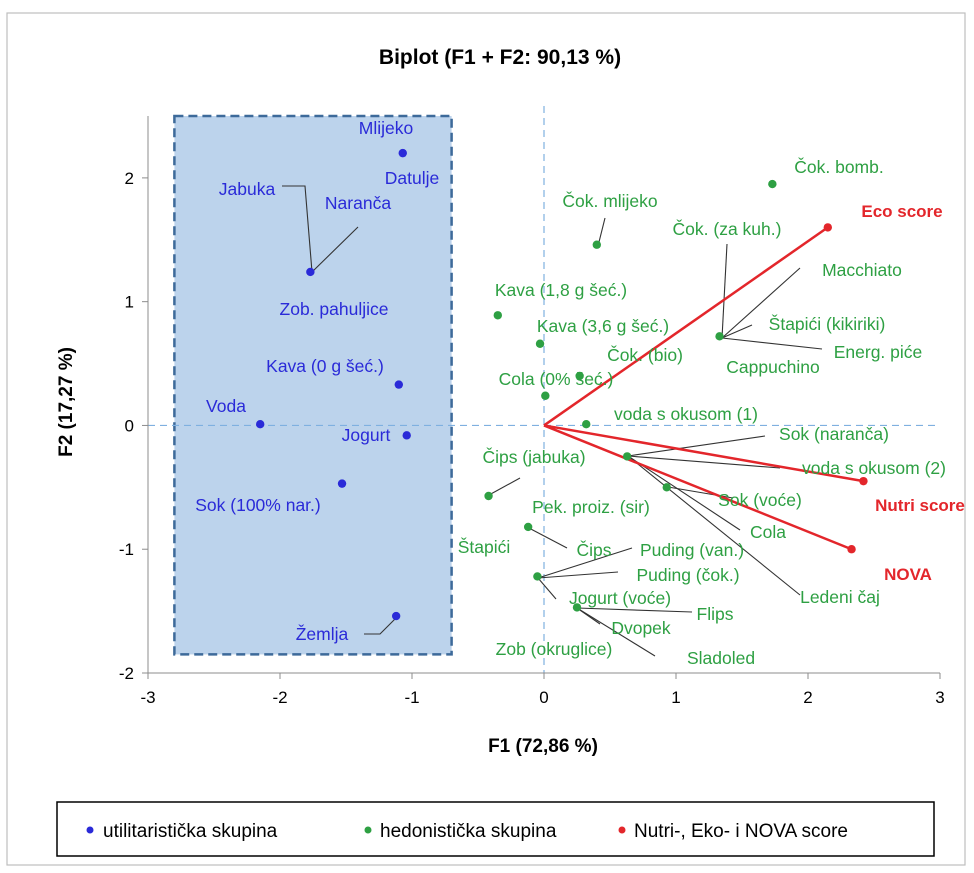 The width and height of the screenshot is (974, 873). What do you see at coordinates (596, 244) in the screenshot?
I see `point-cok-mlijeko` at bounding box center [596, 244].